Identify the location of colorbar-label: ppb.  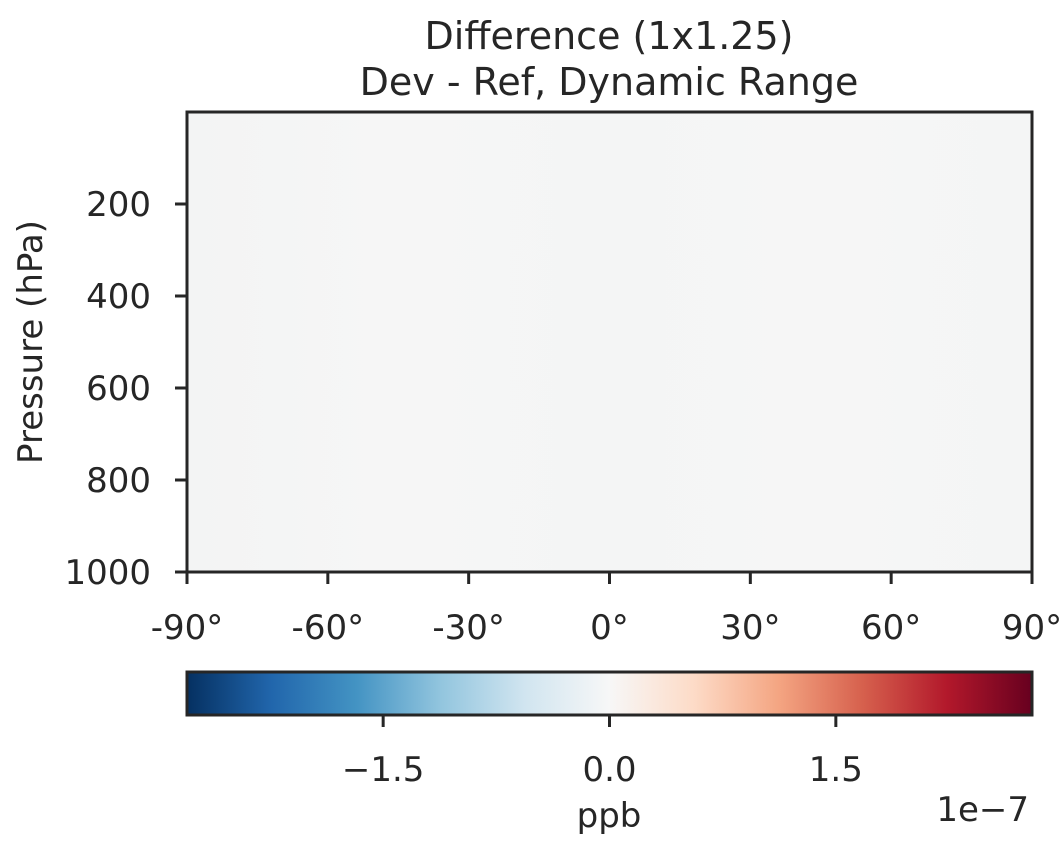
(609, 816).